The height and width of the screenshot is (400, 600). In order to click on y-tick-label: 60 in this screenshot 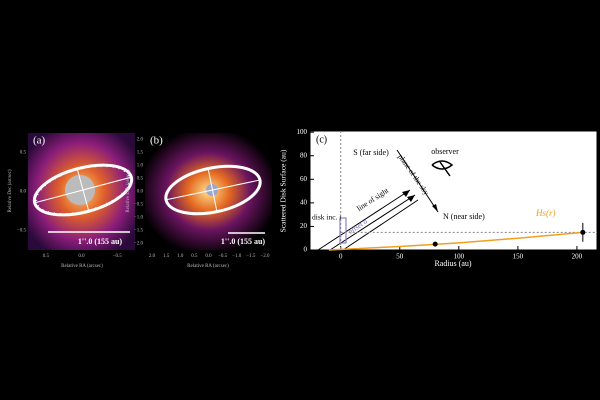, I will do `click(304, 179)`.